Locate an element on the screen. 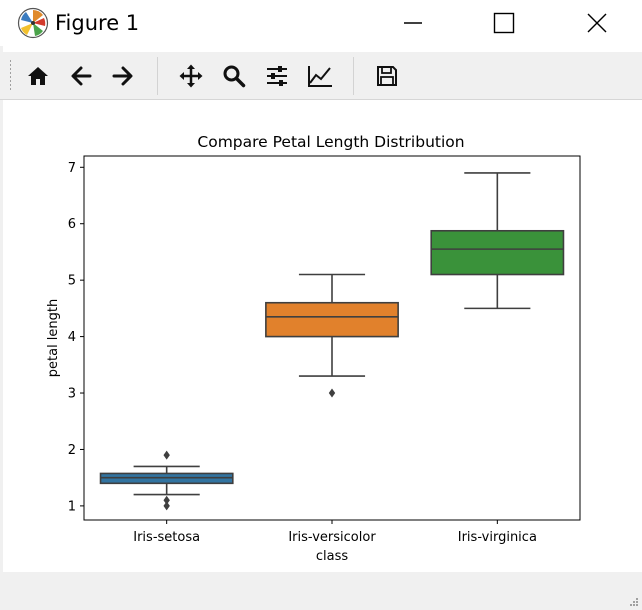 This screenshot has width=642, height=610. move-icon is located at coordinates (191, 76).